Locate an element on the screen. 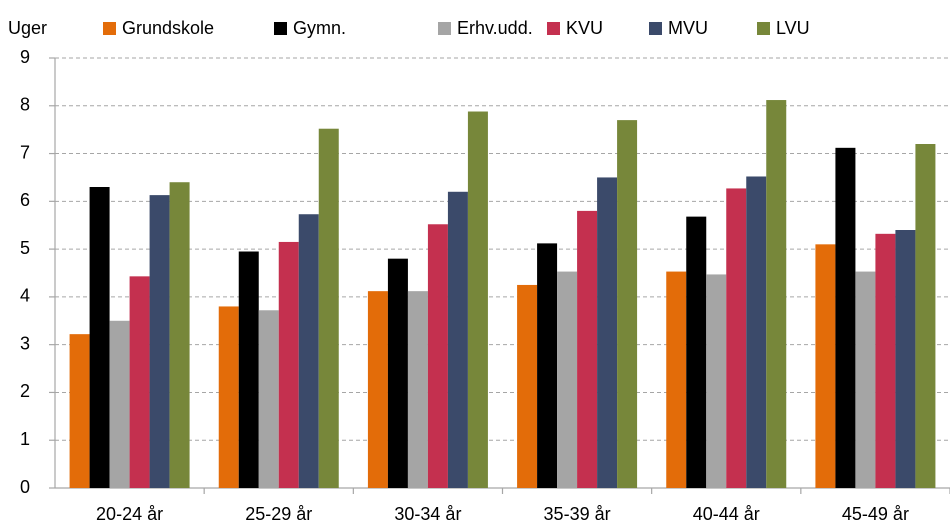  x-tick-label: 35-39 år is located at coordinates (577, 514).